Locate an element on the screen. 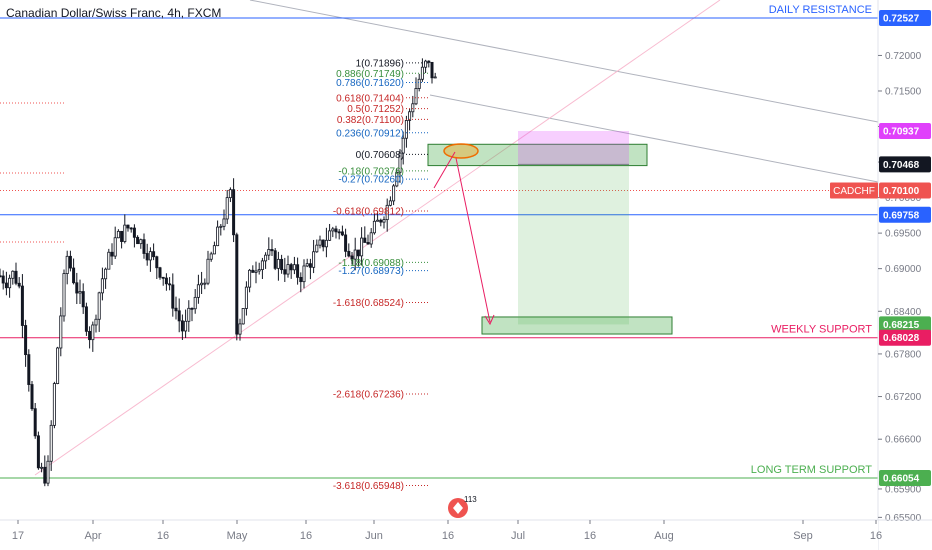 The image size is (932, 550). y-tick-label: 0.69000 is located at coordinates (903, 269).